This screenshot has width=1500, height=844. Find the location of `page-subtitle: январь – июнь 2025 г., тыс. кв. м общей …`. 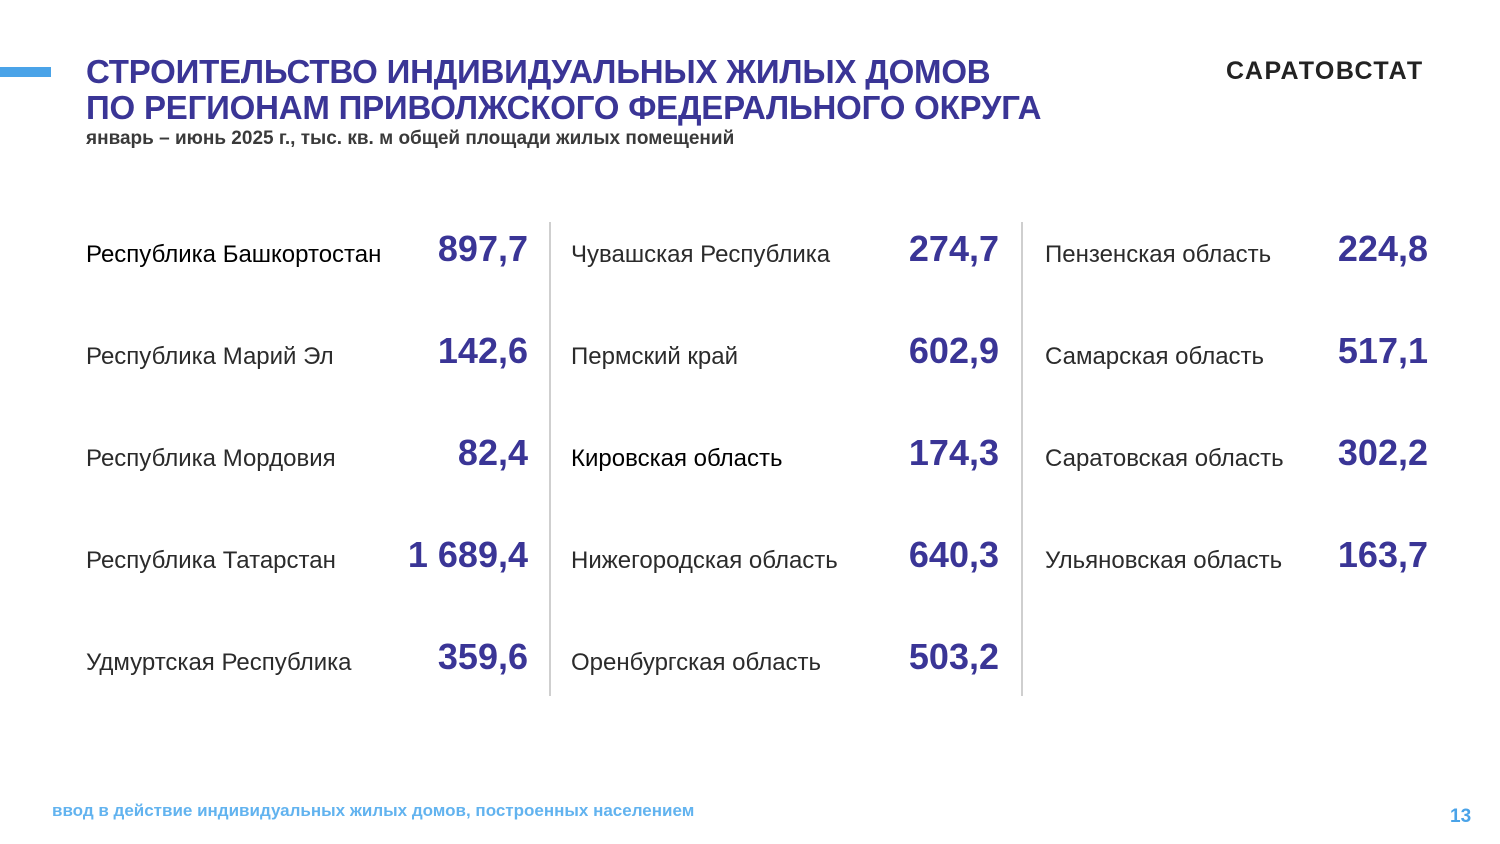

page-subtitle: январь – июнь 2025 г., тыс. кв. м общей … is located at coordinates (410, 138).